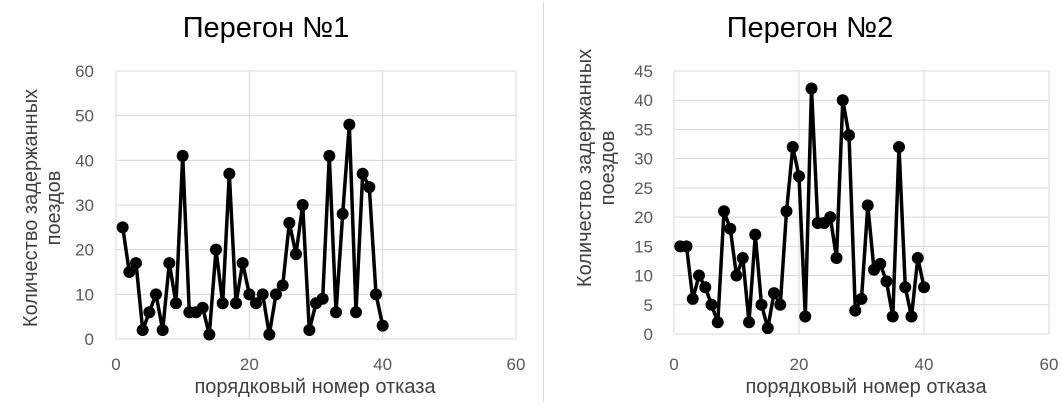 This screenshot has width=1062, height=405. What do you see at coordinates (266, 28) in the screenshot?
I see `chart-title: Перегон №1` at bounding box center [266, 28].